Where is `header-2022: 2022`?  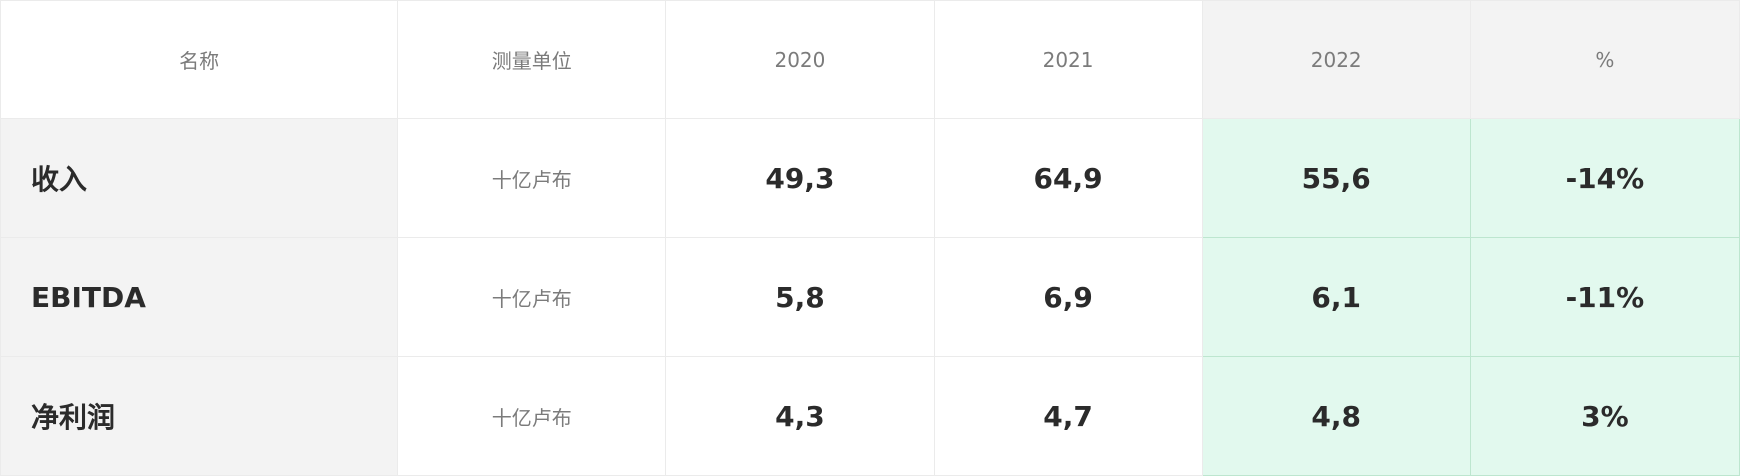 header-2022: 2022 is located at coordinates (1336, 59).